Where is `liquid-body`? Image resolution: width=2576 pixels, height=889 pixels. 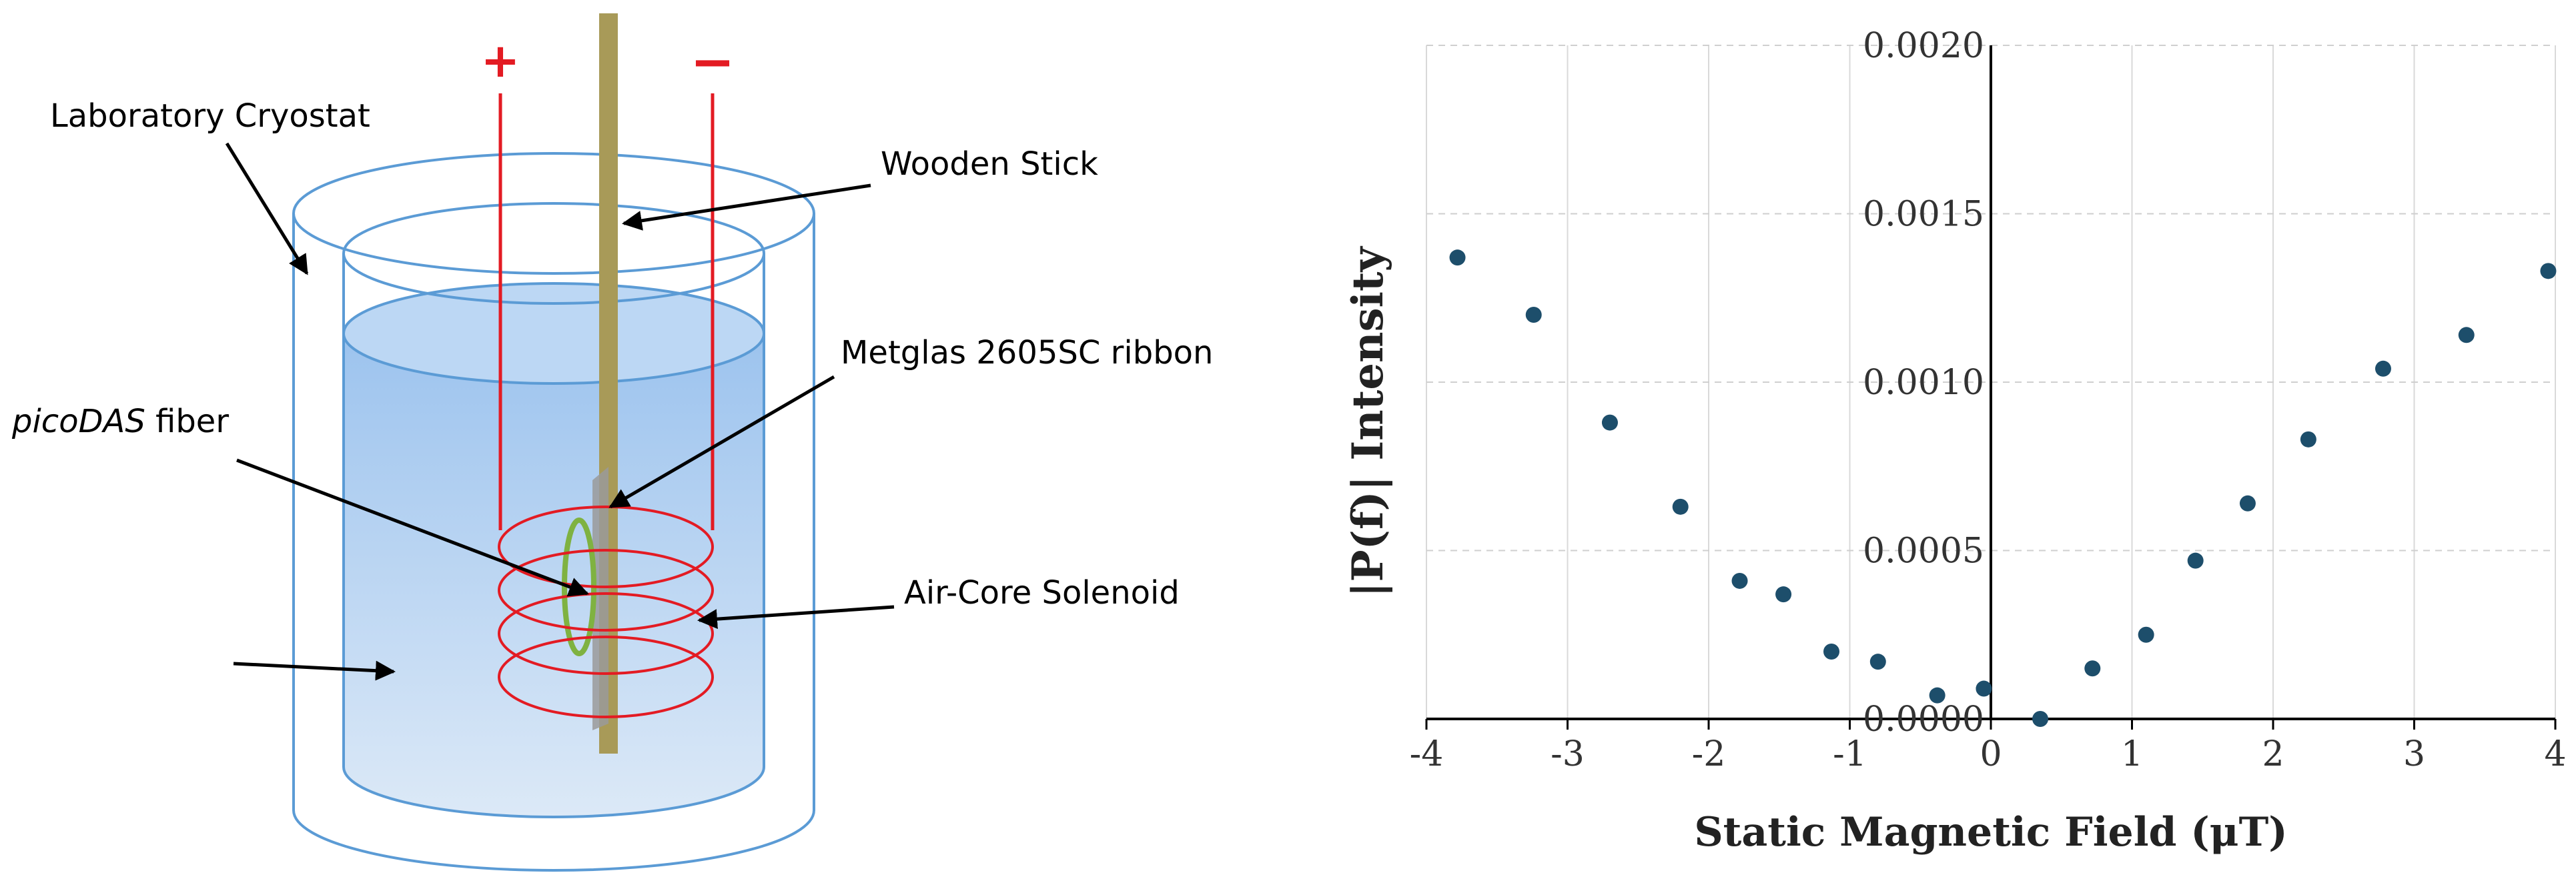
liquid-body is located at coordinates (553, 550).